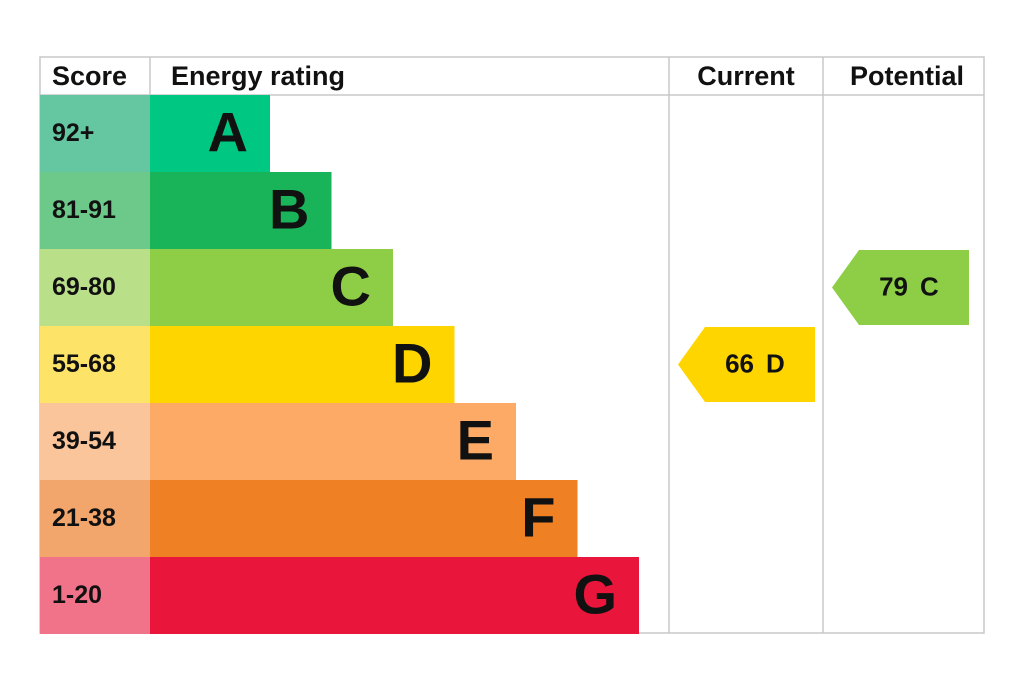  What do you see at coordinates (893, 286) in the screenshot?
I see `rating-value: 79` at bounding box center [893, 286].